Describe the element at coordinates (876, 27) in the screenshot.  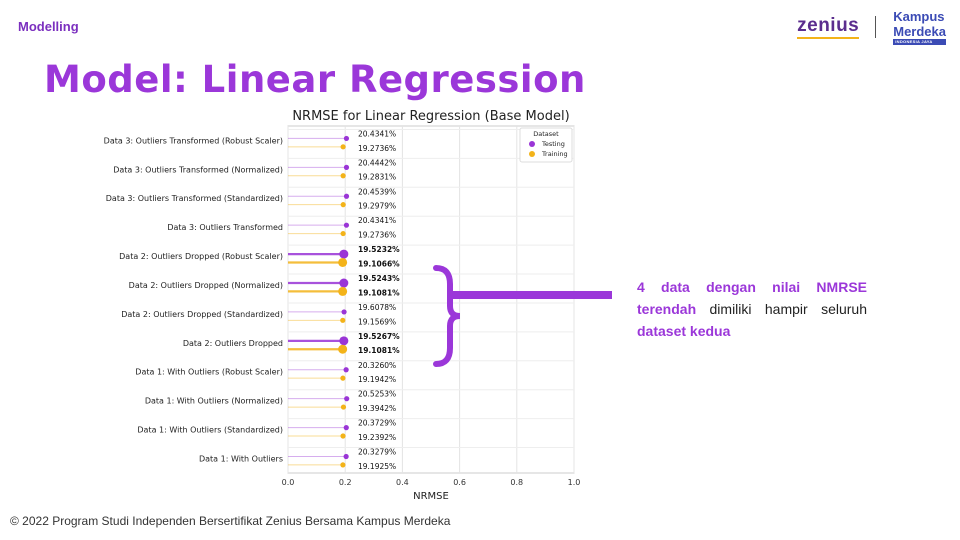
I see `logo-divider` at that location.